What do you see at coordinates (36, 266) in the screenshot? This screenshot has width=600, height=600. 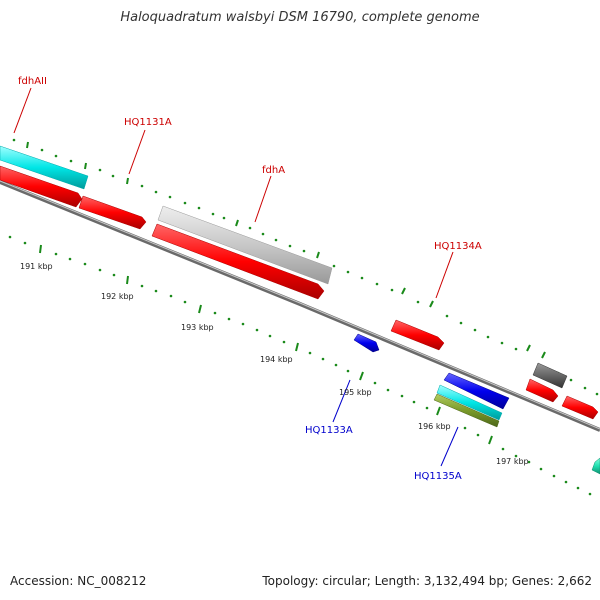 I see `scale-label: 191 kbp` at bounding box center [36, 266].